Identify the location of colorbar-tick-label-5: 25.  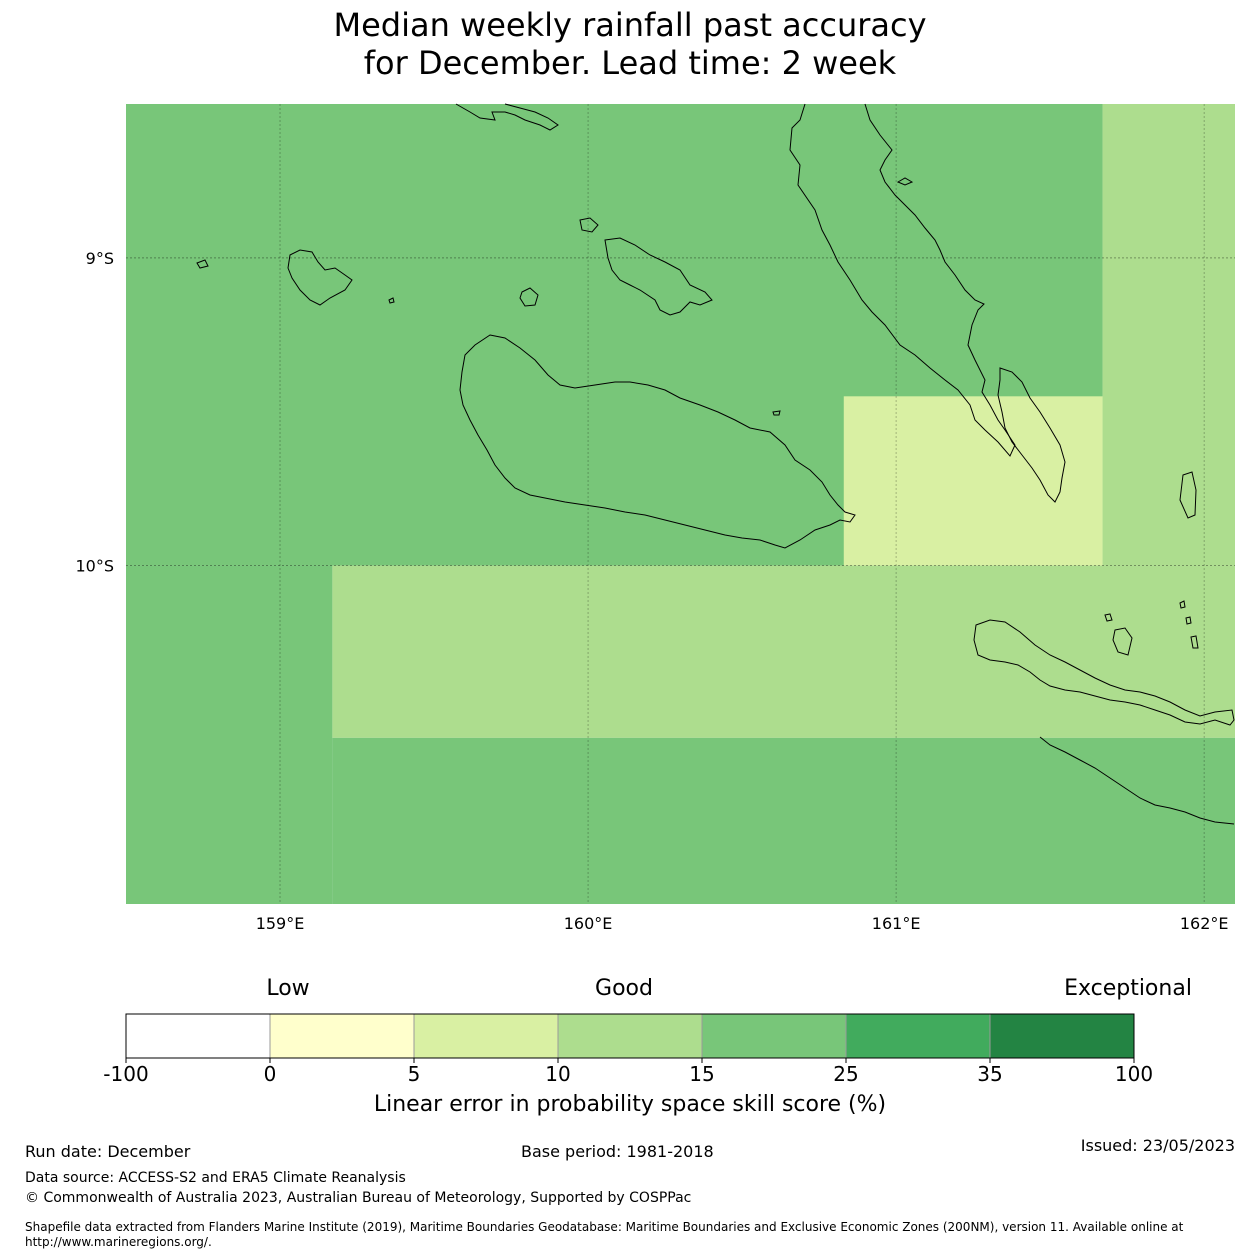
(845, 1074).